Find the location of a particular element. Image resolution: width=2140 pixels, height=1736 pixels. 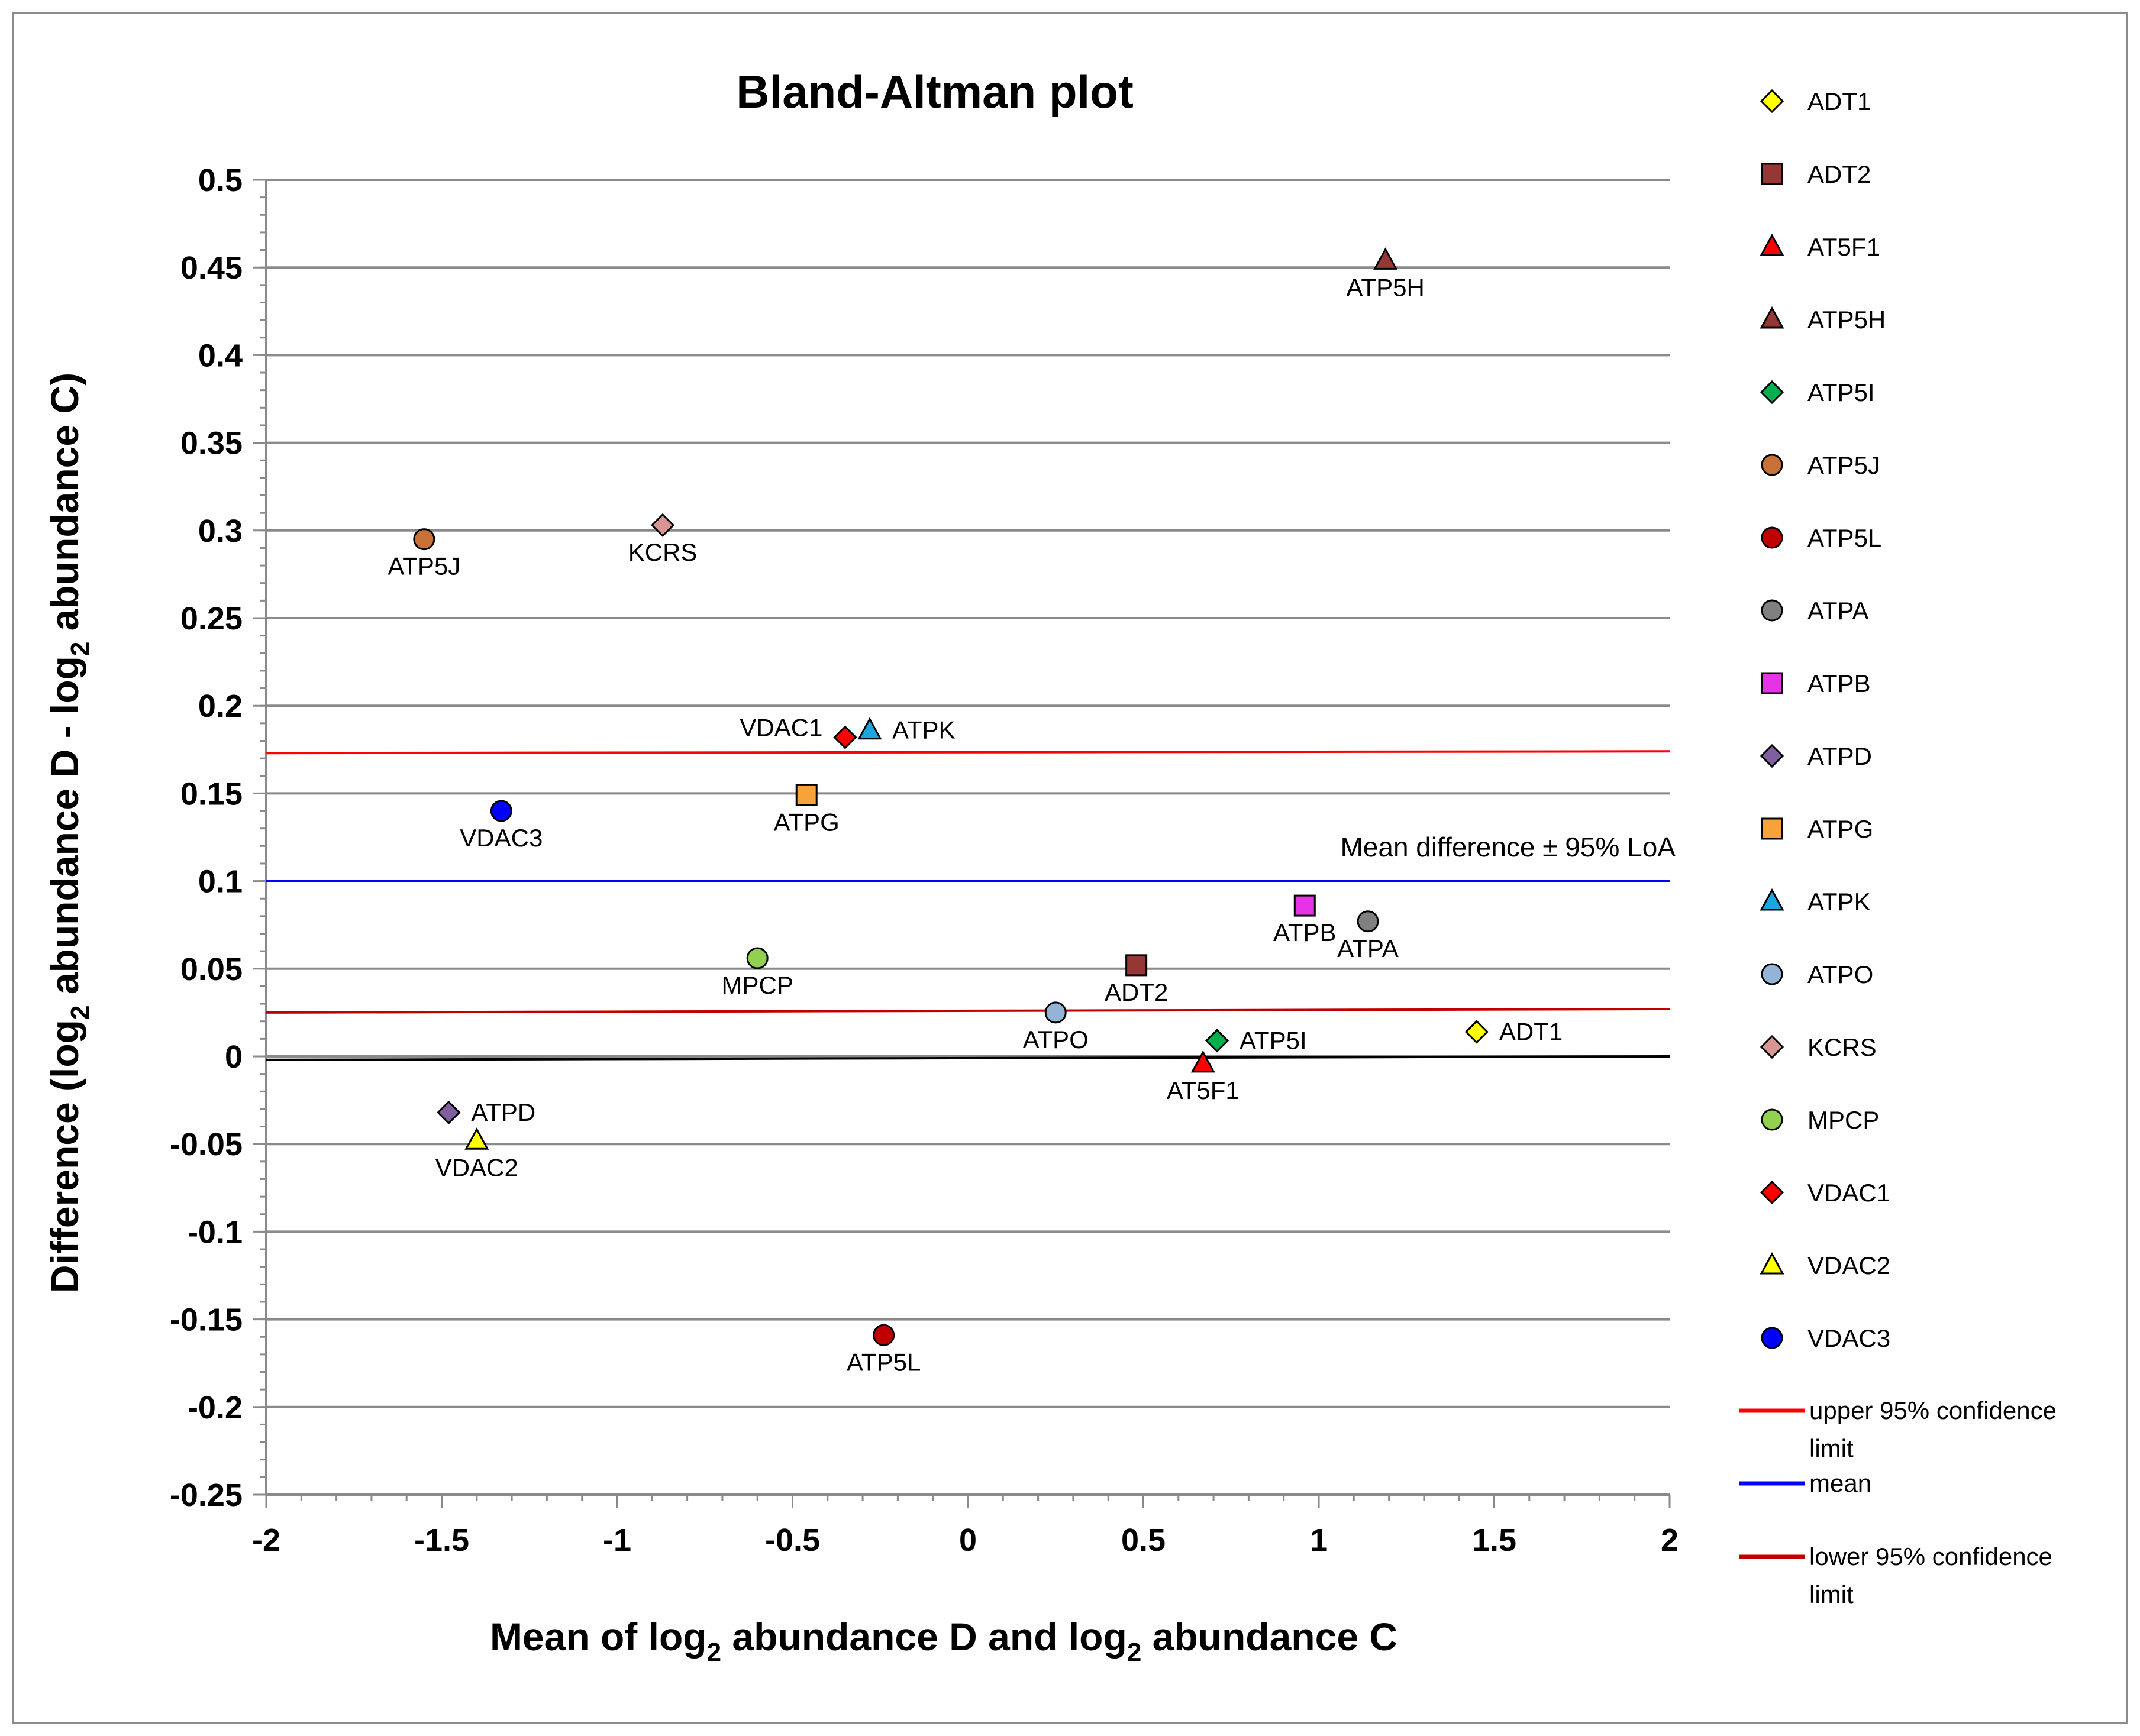

point-adt1 is located at coordinates (1476, 1032).